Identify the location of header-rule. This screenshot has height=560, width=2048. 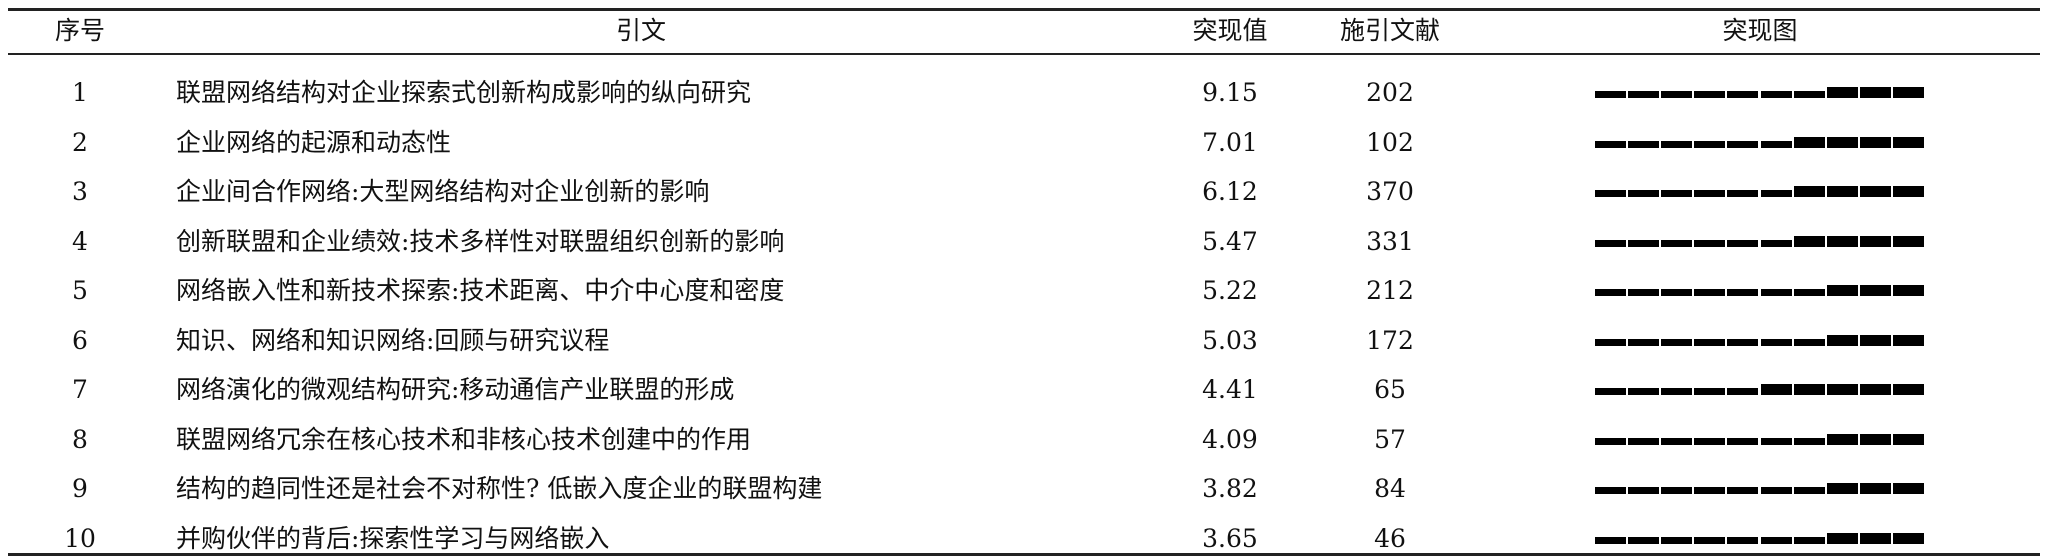
(1024, 54).